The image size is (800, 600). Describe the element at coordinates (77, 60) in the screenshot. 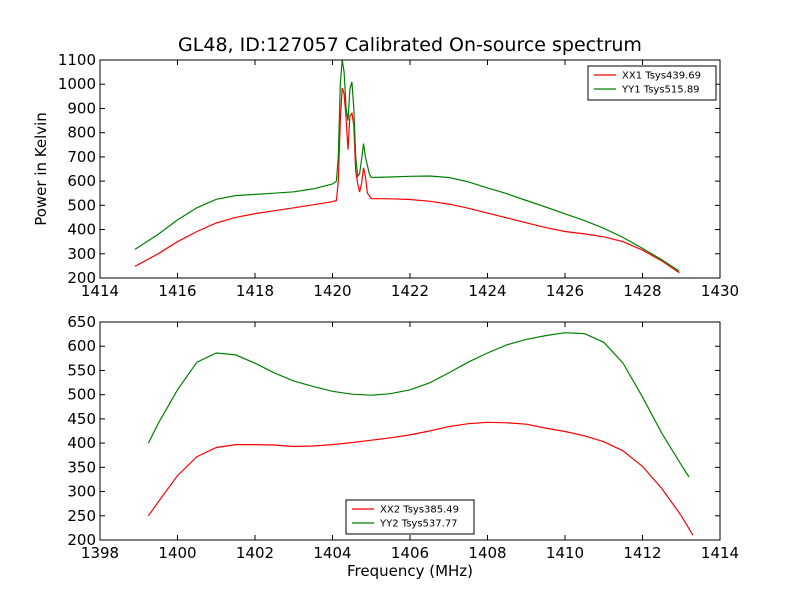

I see `y-tick-label: 1100` at that location.